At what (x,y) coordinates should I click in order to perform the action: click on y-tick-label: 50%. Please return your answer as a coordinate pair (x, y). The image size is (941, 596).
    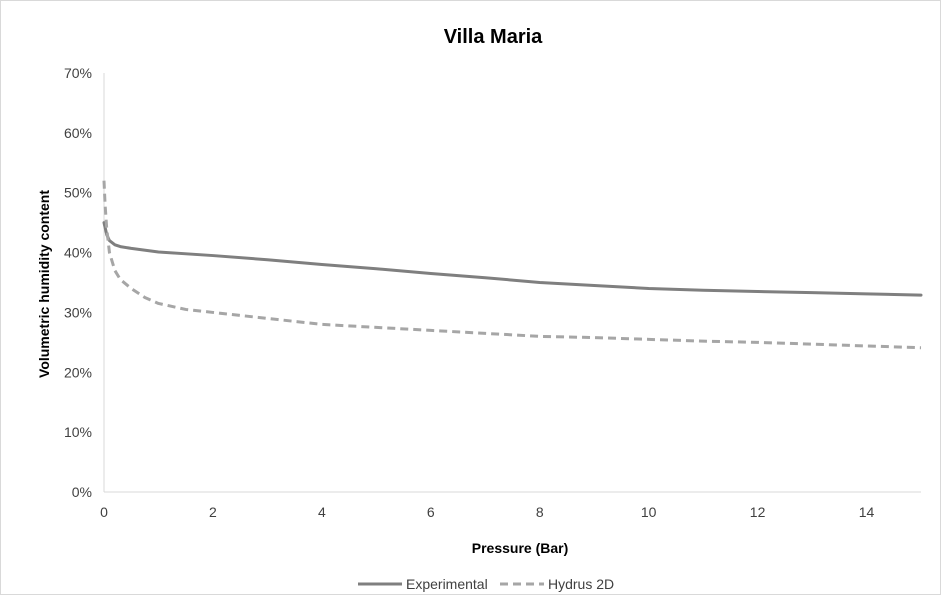
    Looking at the image, I should click on (78, 193).